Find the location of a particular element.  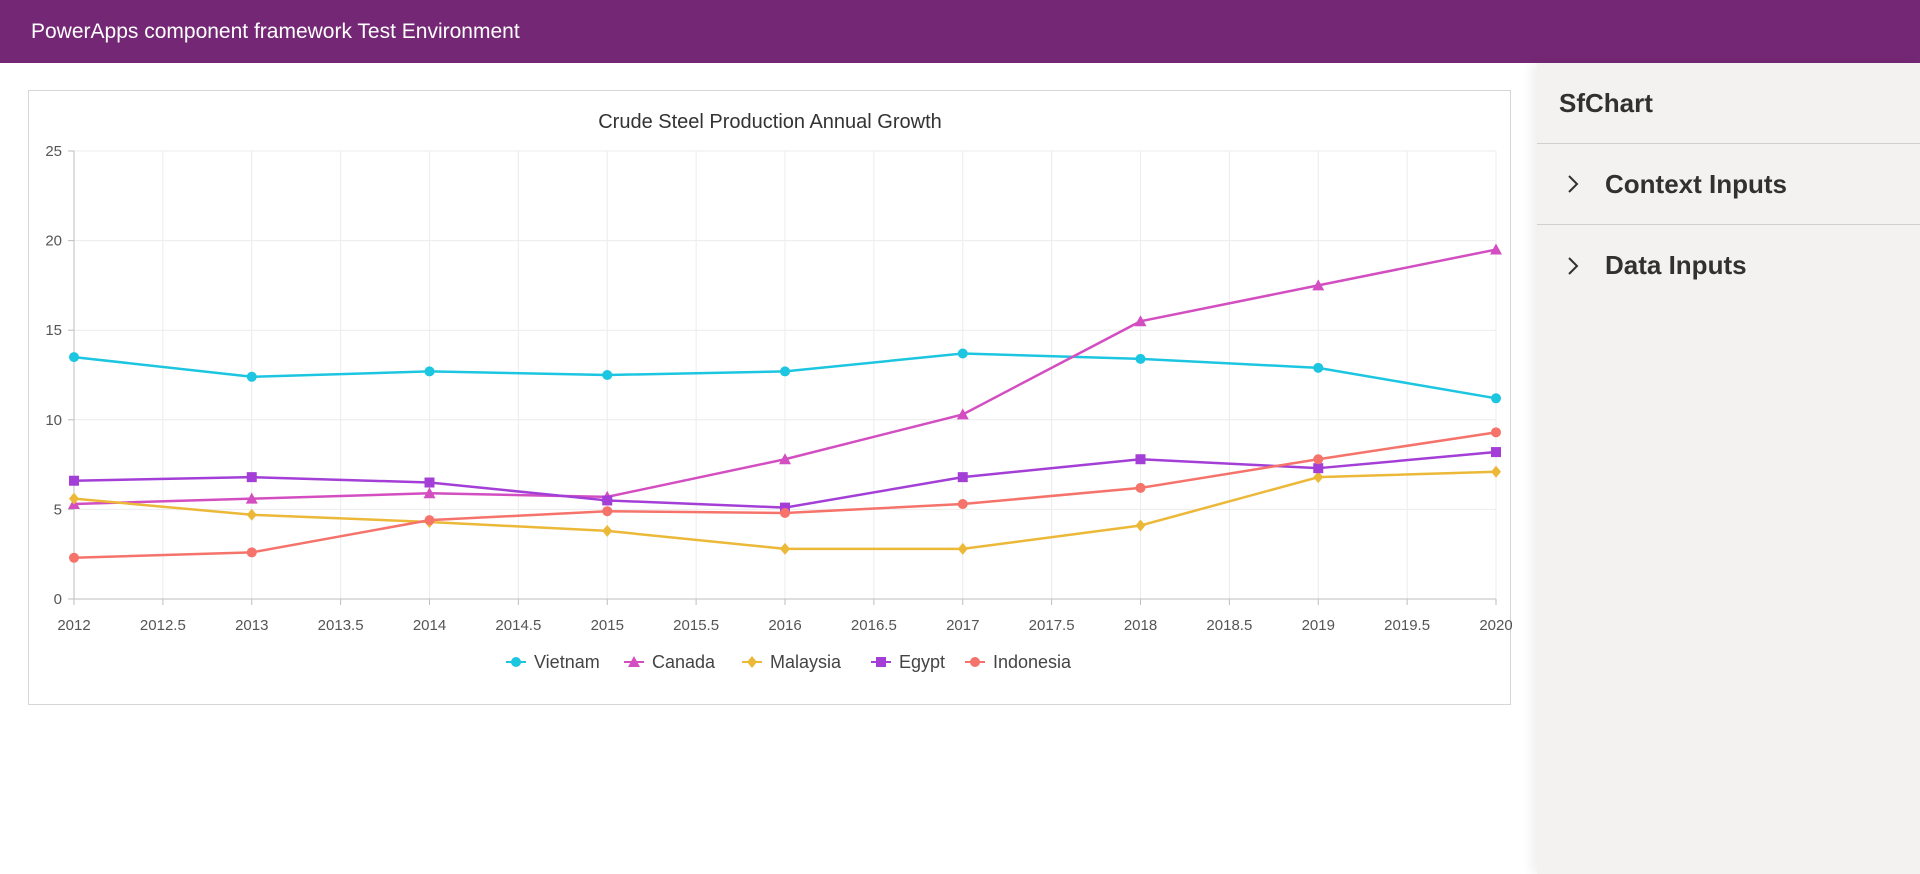

panel-title: SfChart is located at coordinates (1728, 103).